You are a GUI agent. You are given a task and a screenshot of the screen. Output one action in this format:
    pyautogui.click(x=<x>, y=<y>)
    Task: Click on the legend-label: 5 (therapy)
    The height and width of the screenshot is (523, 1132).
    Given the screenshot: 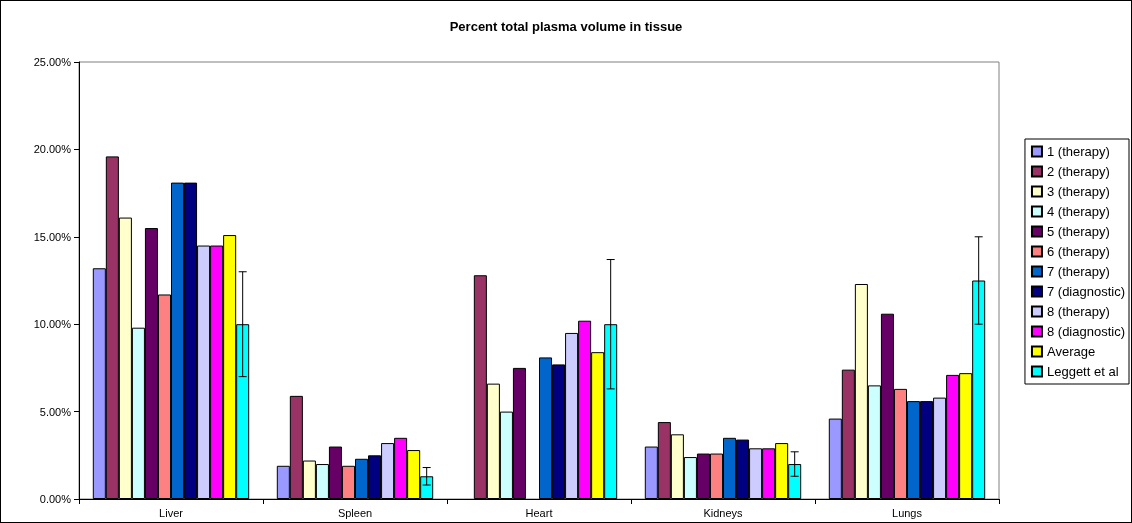 What is the action you would take?
    pyautogui.click(x=1078, y=231)
    